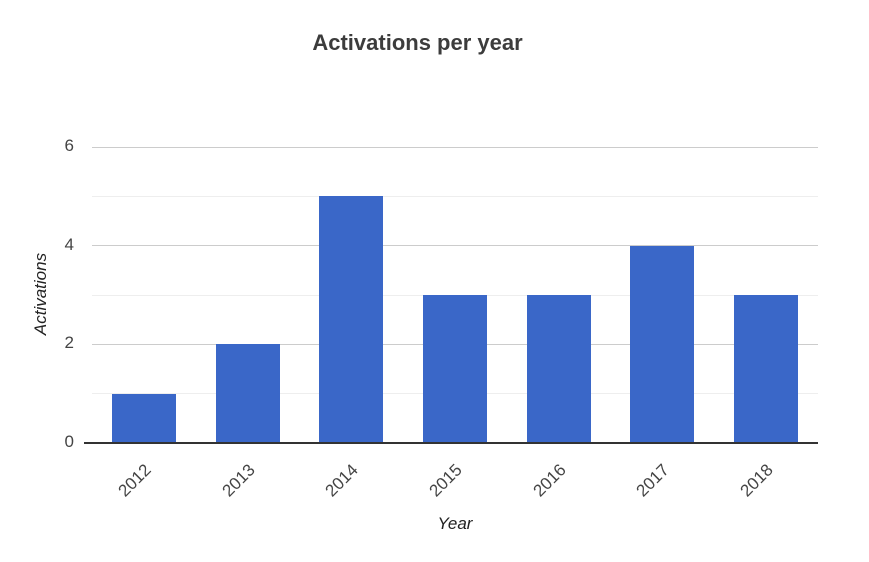  What do you see at coordinates (69, 343) in the screenshot?
I see `y-tick-label: 2` at bounding box center [69, 343].